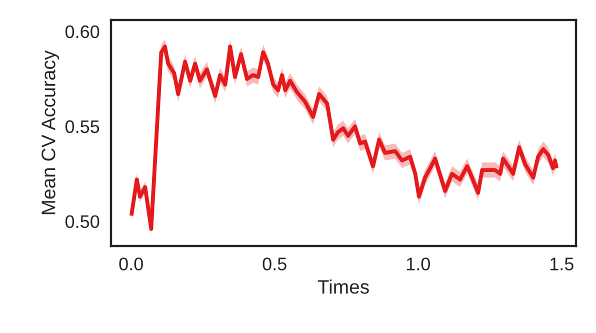 The width and height of the screenshot is (596, 333). What do you see at coordinates (82, 127) in the screenshot?
I see `y-tick-label: 0.55` at bounding box center [82, 127].